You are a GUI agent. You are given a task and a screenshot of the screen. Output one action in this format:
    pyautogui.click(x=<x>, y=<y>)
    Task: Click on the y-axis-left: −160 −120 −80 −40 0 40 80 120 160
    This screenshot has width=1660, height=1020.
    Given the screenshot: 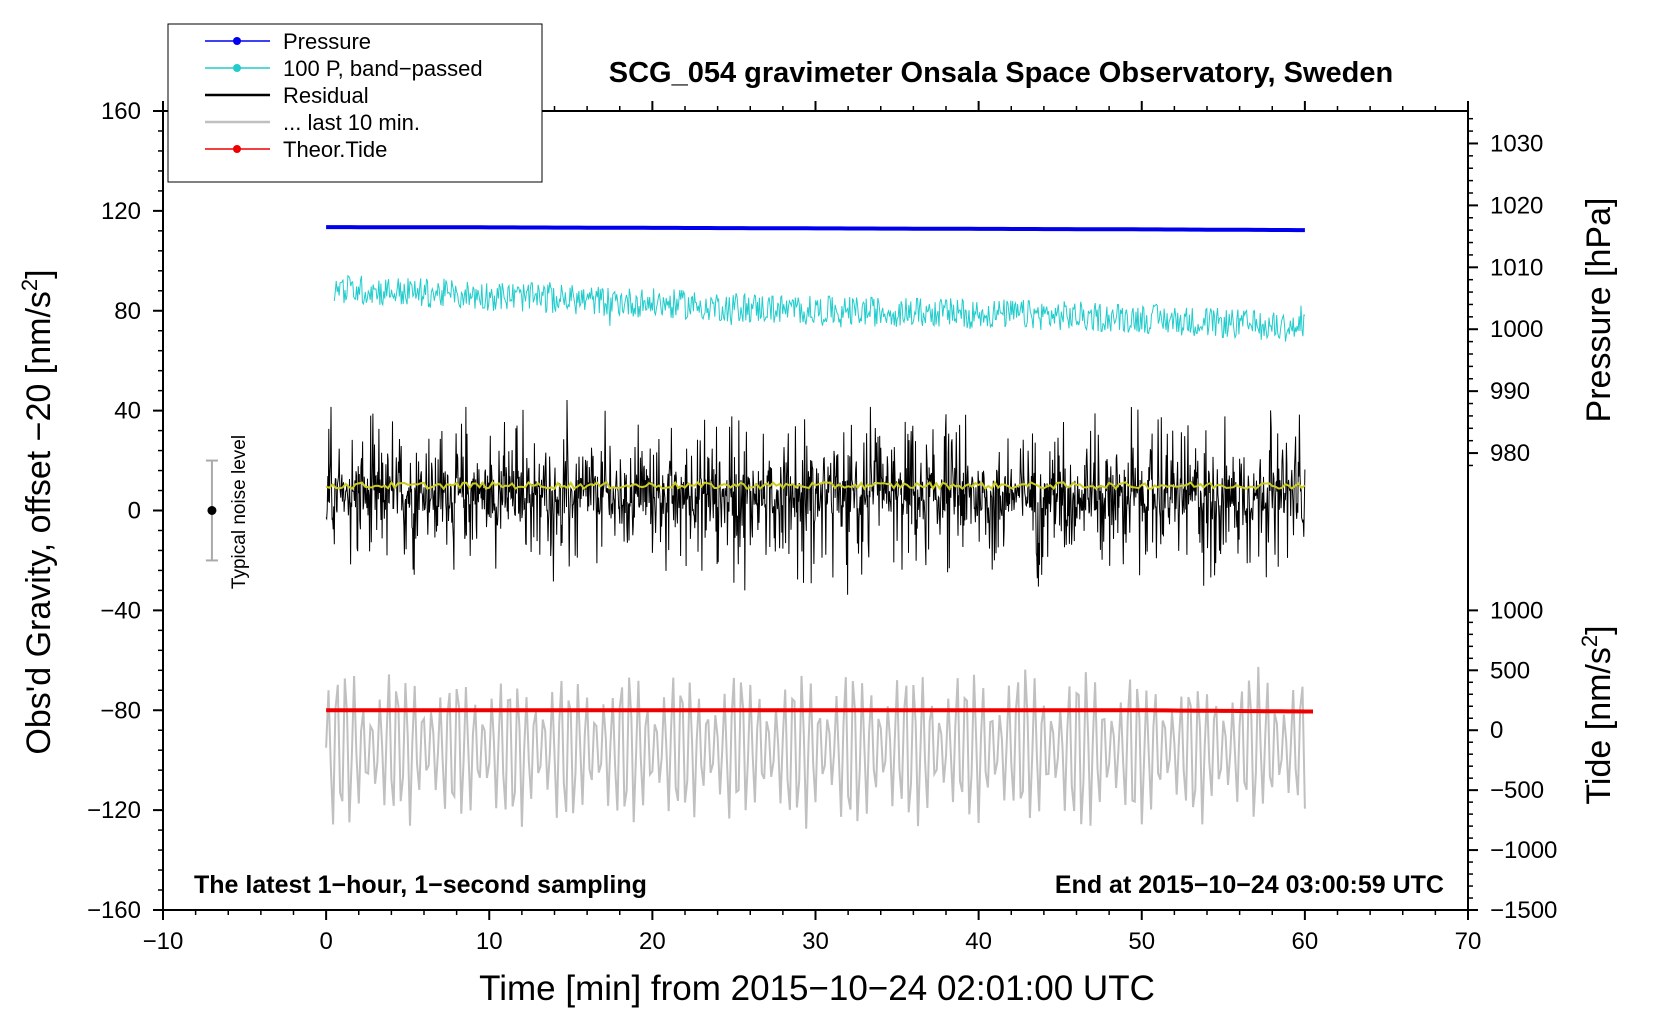 What is the action you would take?
    pyautogui.click(x=125, y=511)
    